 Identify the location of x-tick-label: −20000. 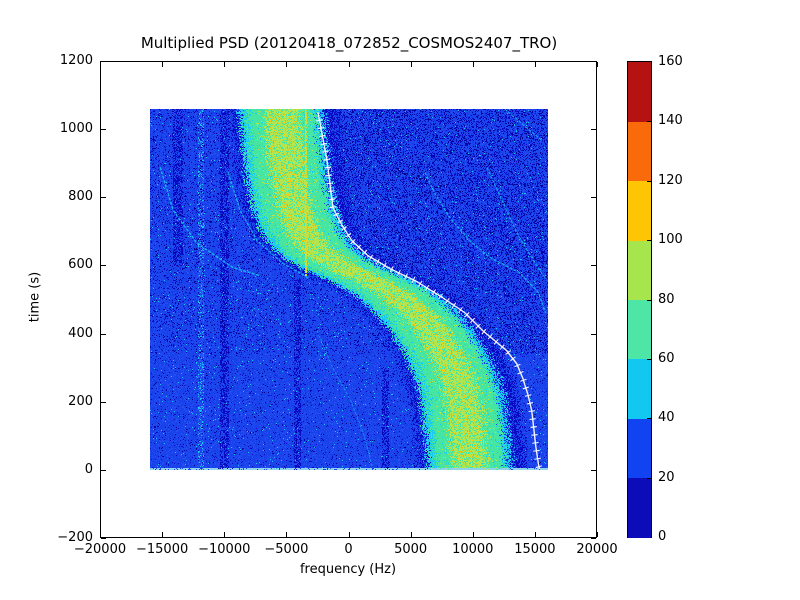
(100, 549).